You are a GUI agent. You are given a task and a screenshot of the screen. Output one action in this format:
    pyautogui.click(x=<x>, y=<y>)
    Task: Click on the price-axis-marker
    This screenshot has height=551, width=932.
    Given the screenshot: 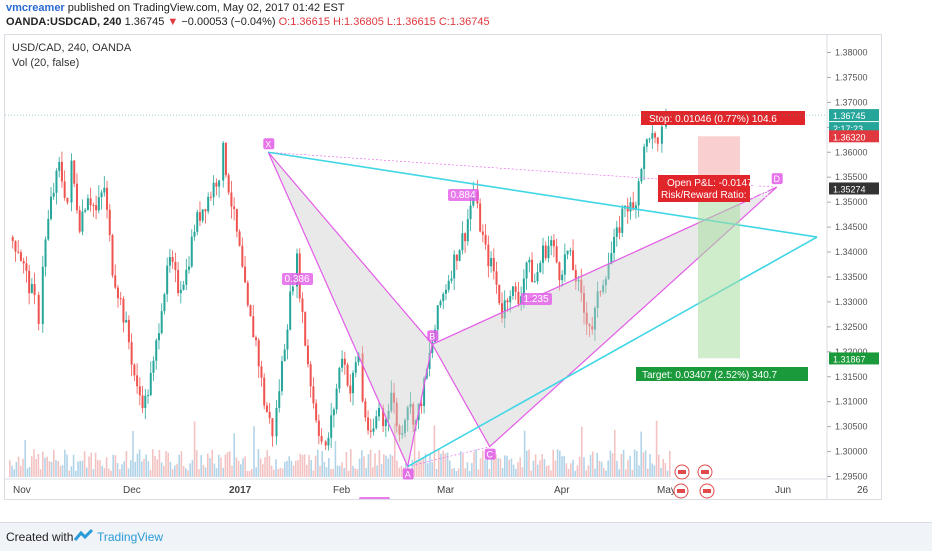 What is the action you would take?
    pyautogui.click(x=854, y=115)
    